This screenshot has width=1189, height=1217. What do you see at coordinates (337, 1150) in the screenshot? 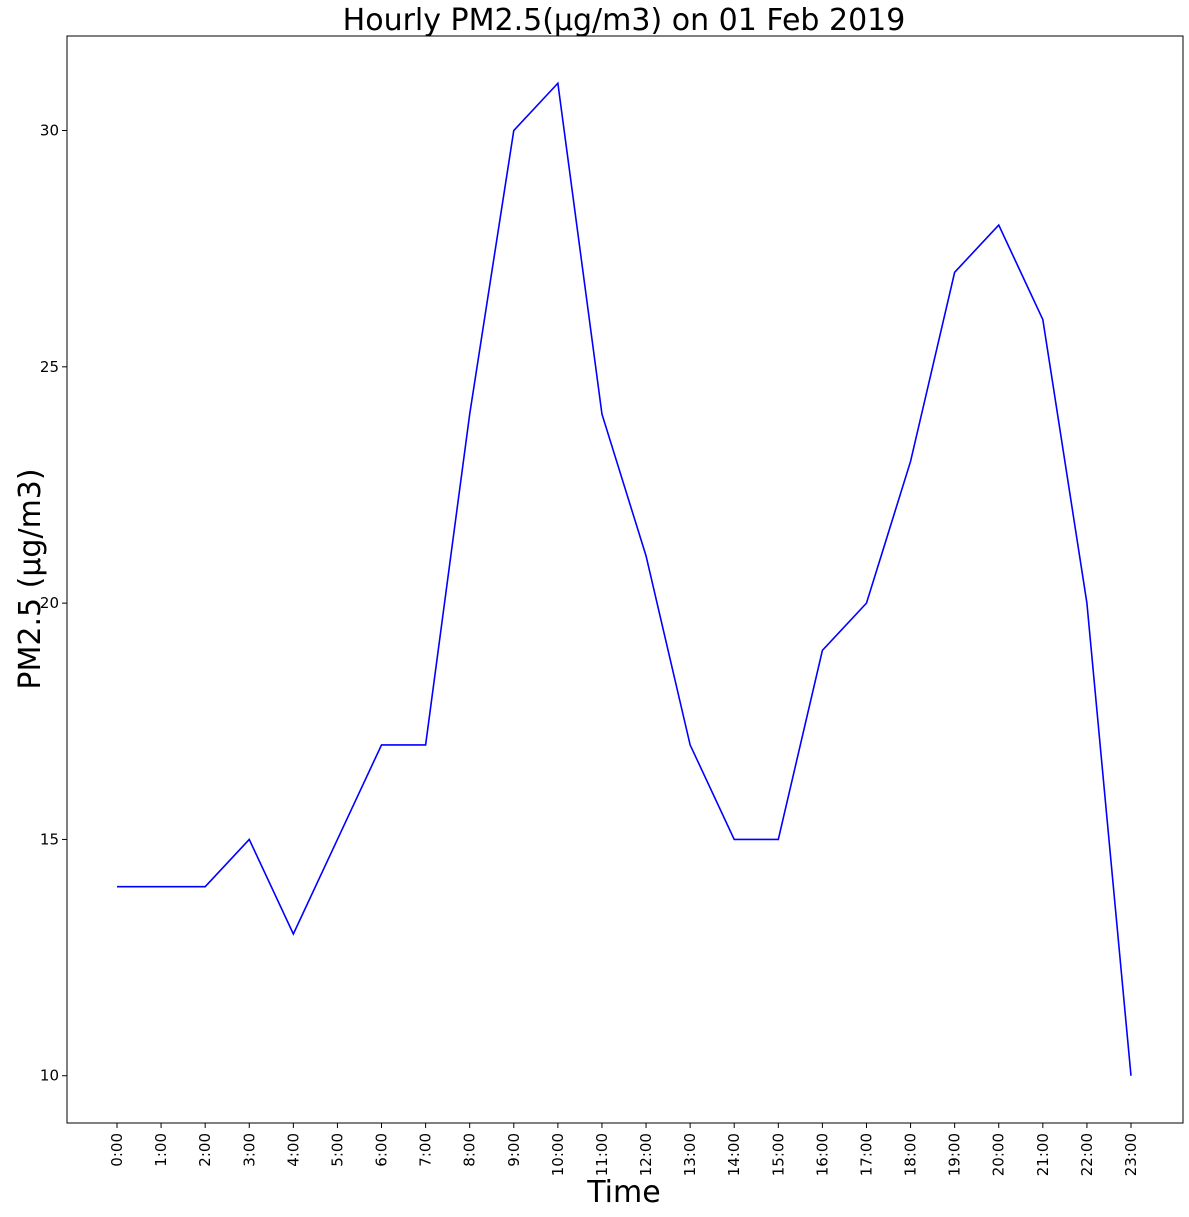
I see `x-tick-label: 5:00` at bounding box center [337, 1150].